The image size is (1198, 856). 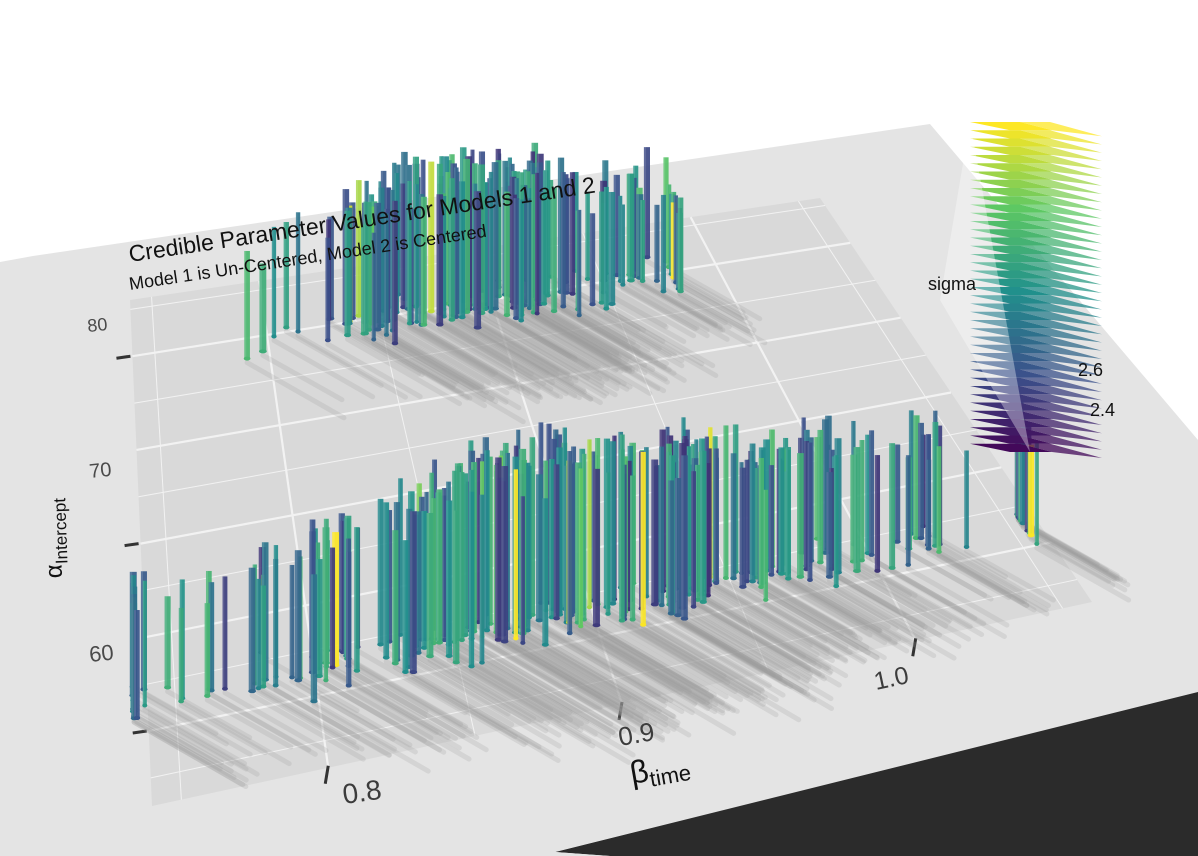 What do you see at coordinates (914, 647) in the screenshot?
I see `x-tick-mark` at bounding box center [914, 647].